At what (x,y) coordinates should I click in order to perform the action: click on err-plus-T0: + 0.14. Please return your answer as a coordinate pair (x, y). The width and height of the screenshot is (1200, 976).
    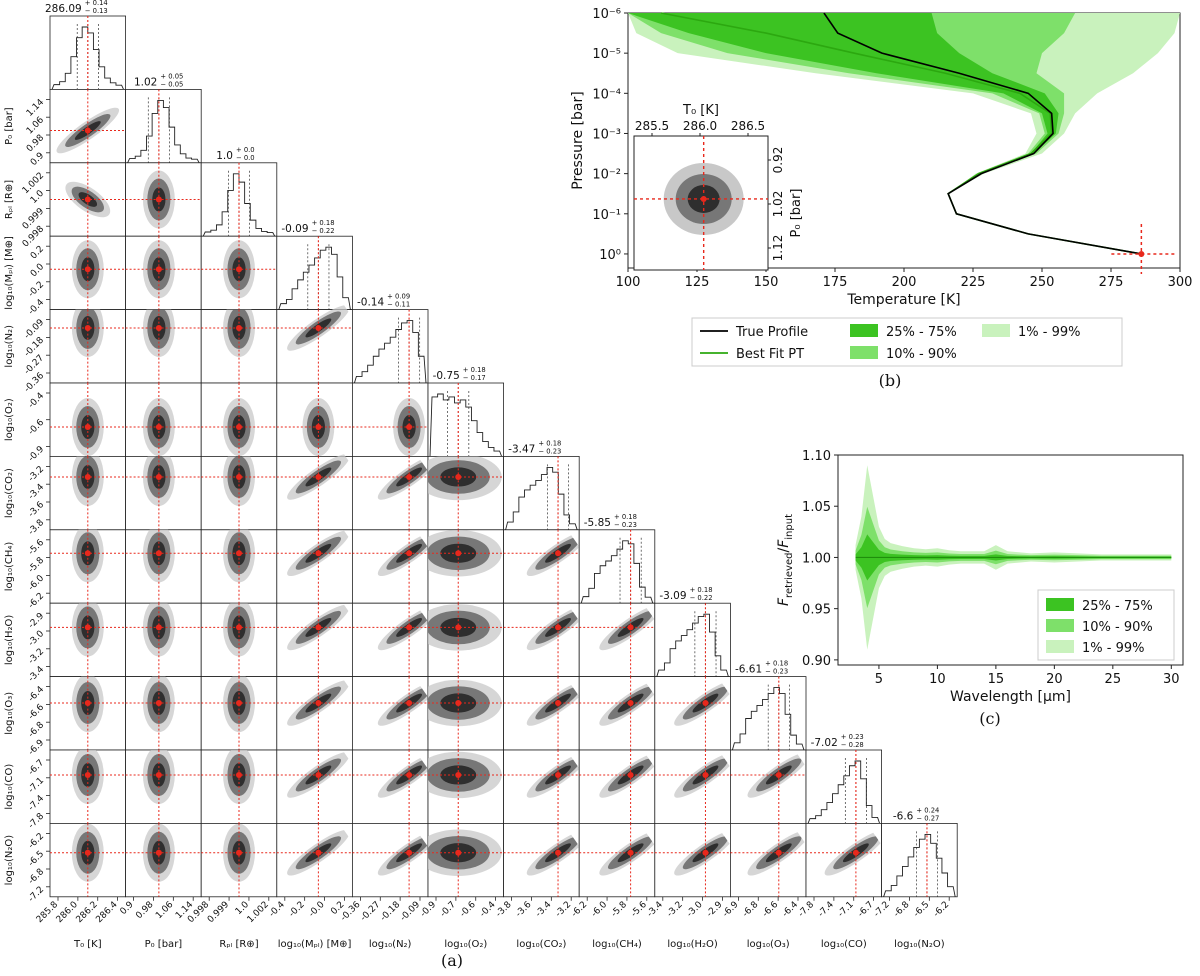
    Looking at the image, I should click on (96, 3).